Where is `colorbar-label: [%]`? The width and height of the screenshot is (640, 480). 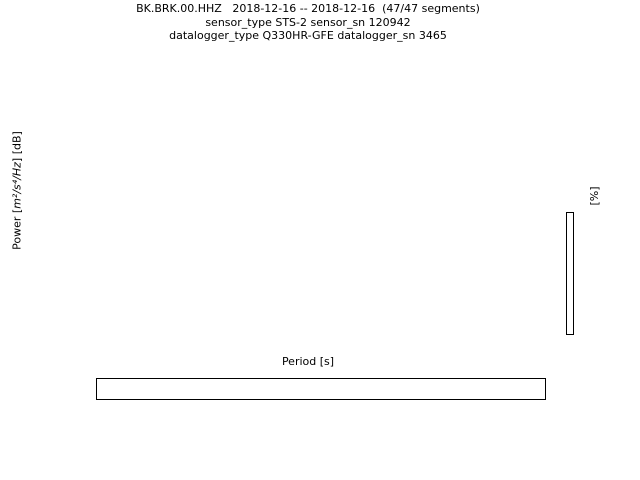
colorbar-label: [%] is located at coordinates (594, 196).